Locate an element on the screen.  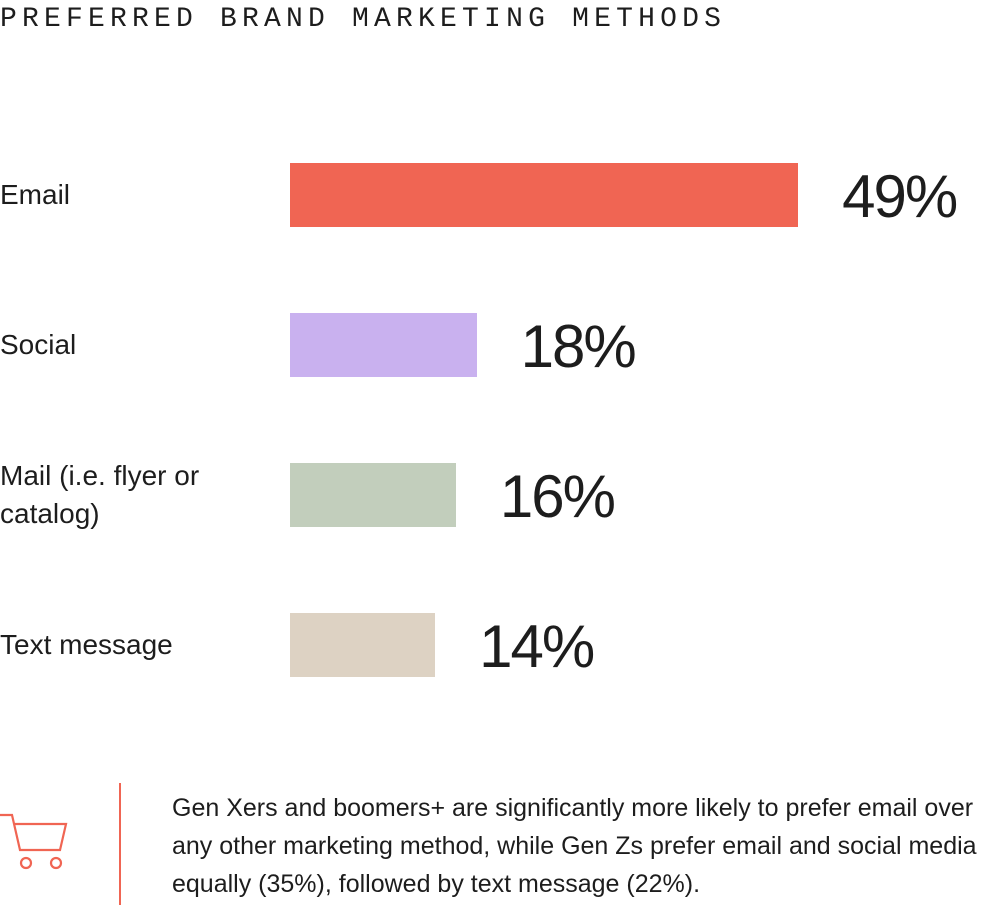
divider is located at coordinates (120, 844).